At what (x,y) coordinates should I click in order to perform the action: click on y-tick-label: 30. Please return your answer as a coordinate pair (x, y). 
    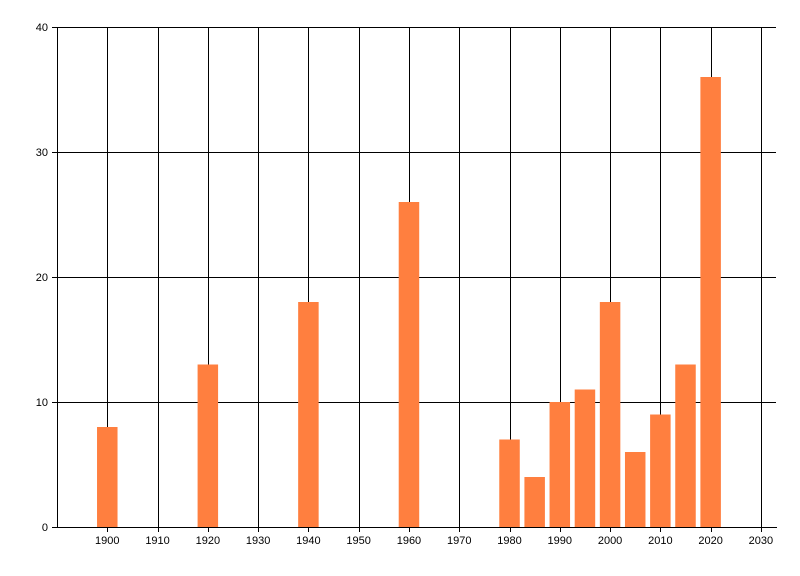
    Looking at the image, I should click on (42, 153).